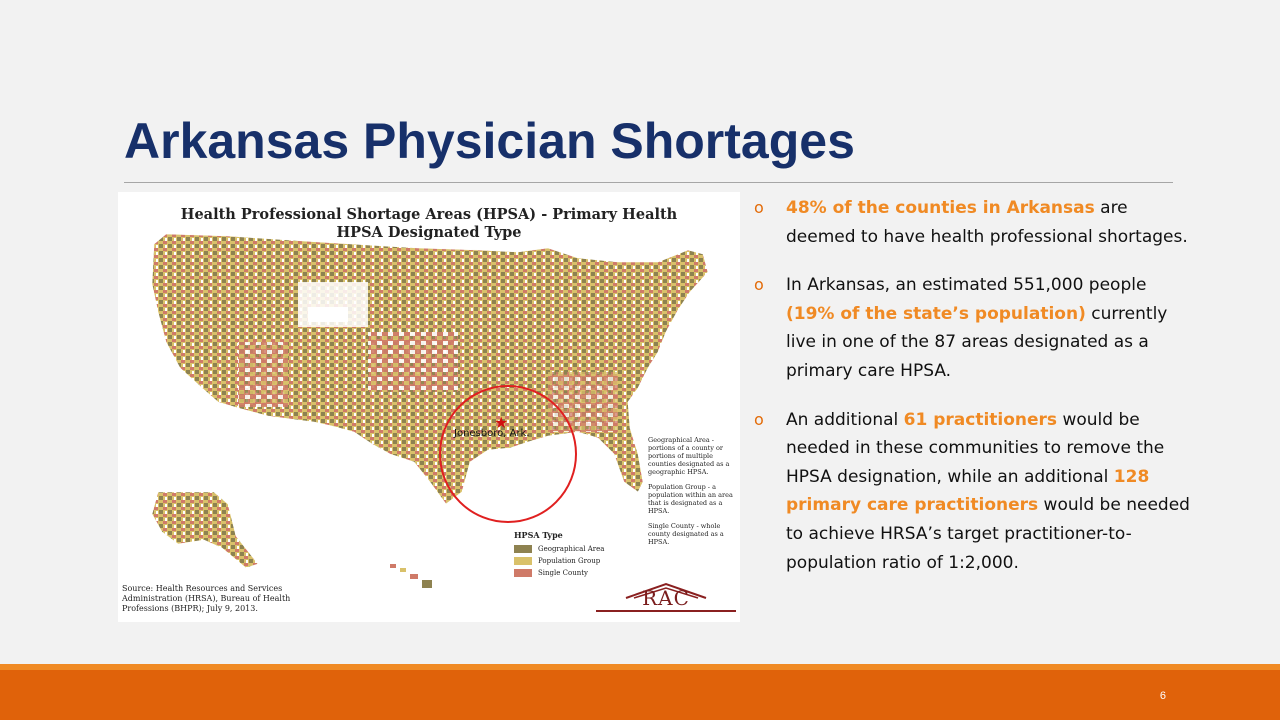  I want to click on legend-label: Population Group, so click(569, 560).